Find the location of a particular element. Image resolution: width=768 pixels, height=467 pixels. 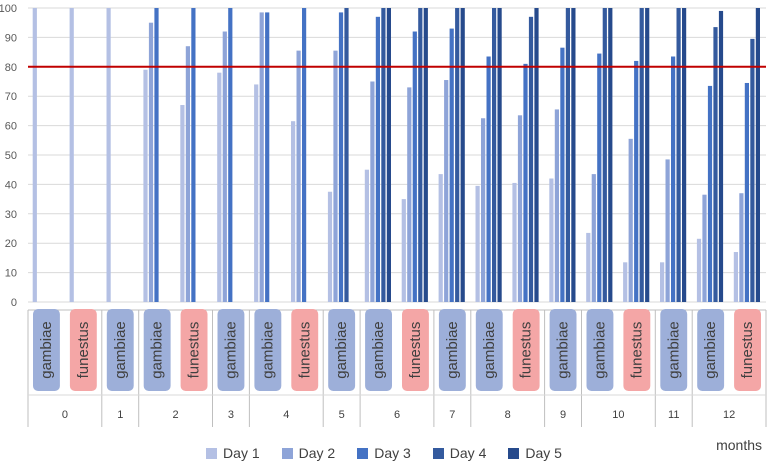

bar-12-gambiae-day2 is located at coordinates (704, 248).